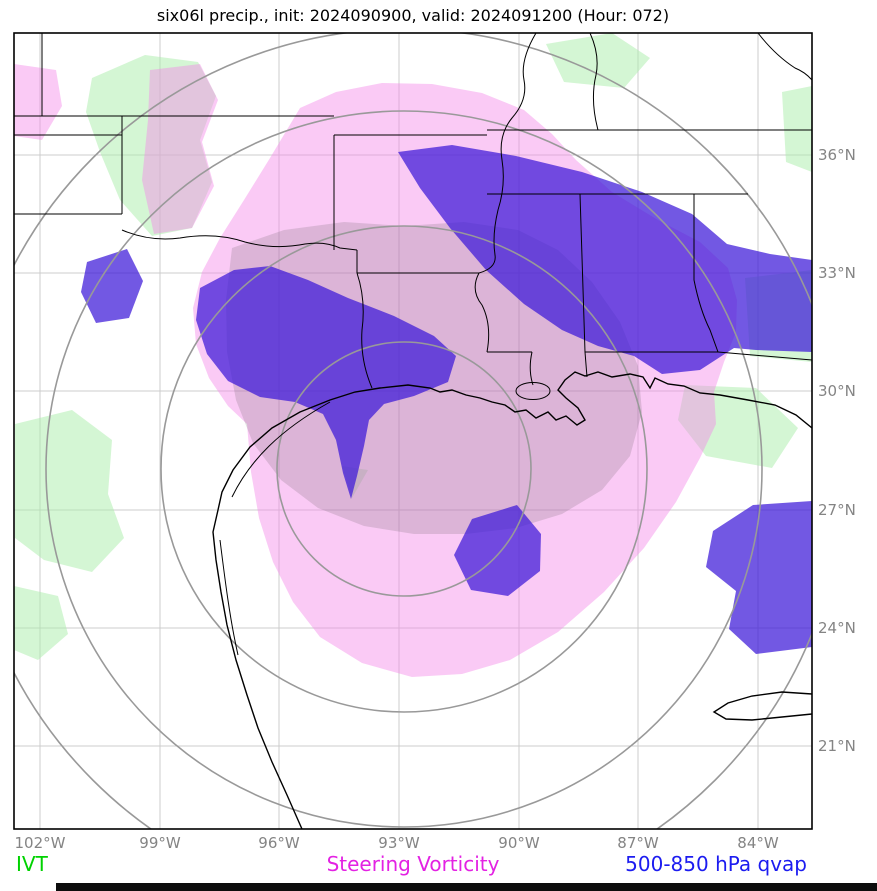  What do you see at coordinates (758, 843) in the screenshot?
I see `lon-tick-84w: 84°W` at bounding box center [758, 843].